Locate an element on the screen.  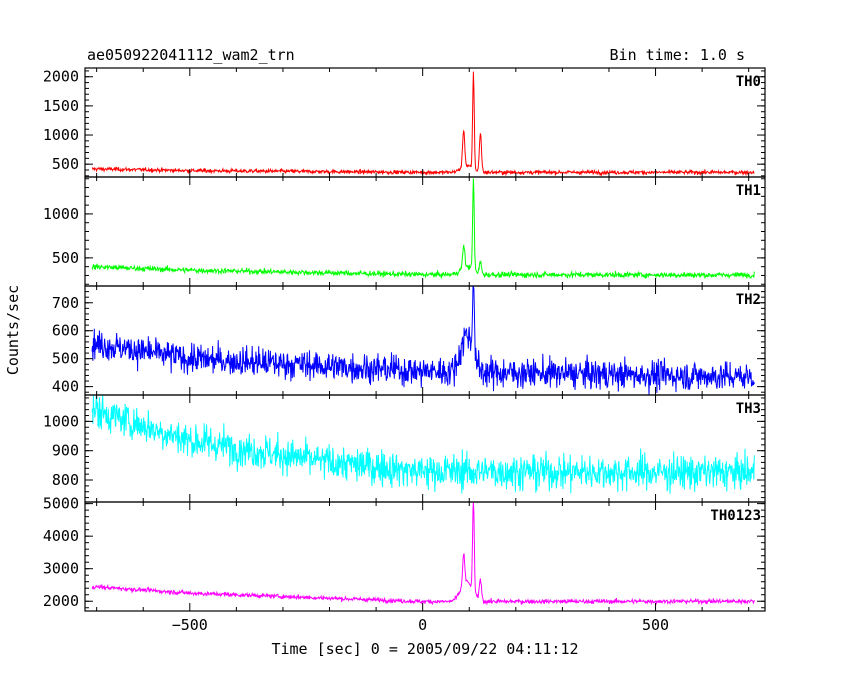
series-line-th2 is located at coordinates (423, 340).